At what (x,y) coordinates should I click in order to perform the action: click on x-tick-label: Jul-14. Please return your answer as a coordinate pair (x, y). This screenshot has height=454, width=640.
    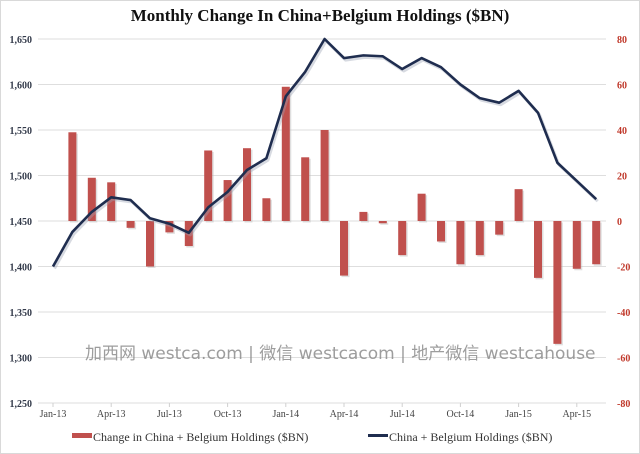
    Looking at the image, I should click on (402, 414).